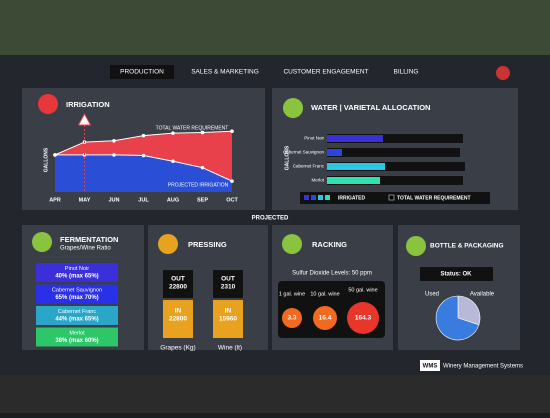 This screenshot has width=550, height=418. What do you see at coordinates (85, 249) in the screenshot?
I see `panel-subtitle: Grapes/Wine Ratio` at bounding box center [85, 249].